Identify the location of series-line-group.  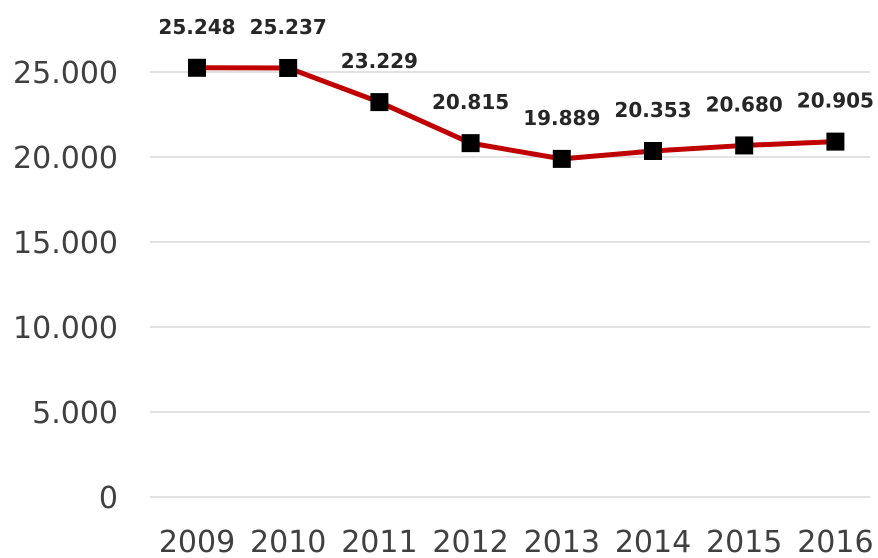
(516, 113).